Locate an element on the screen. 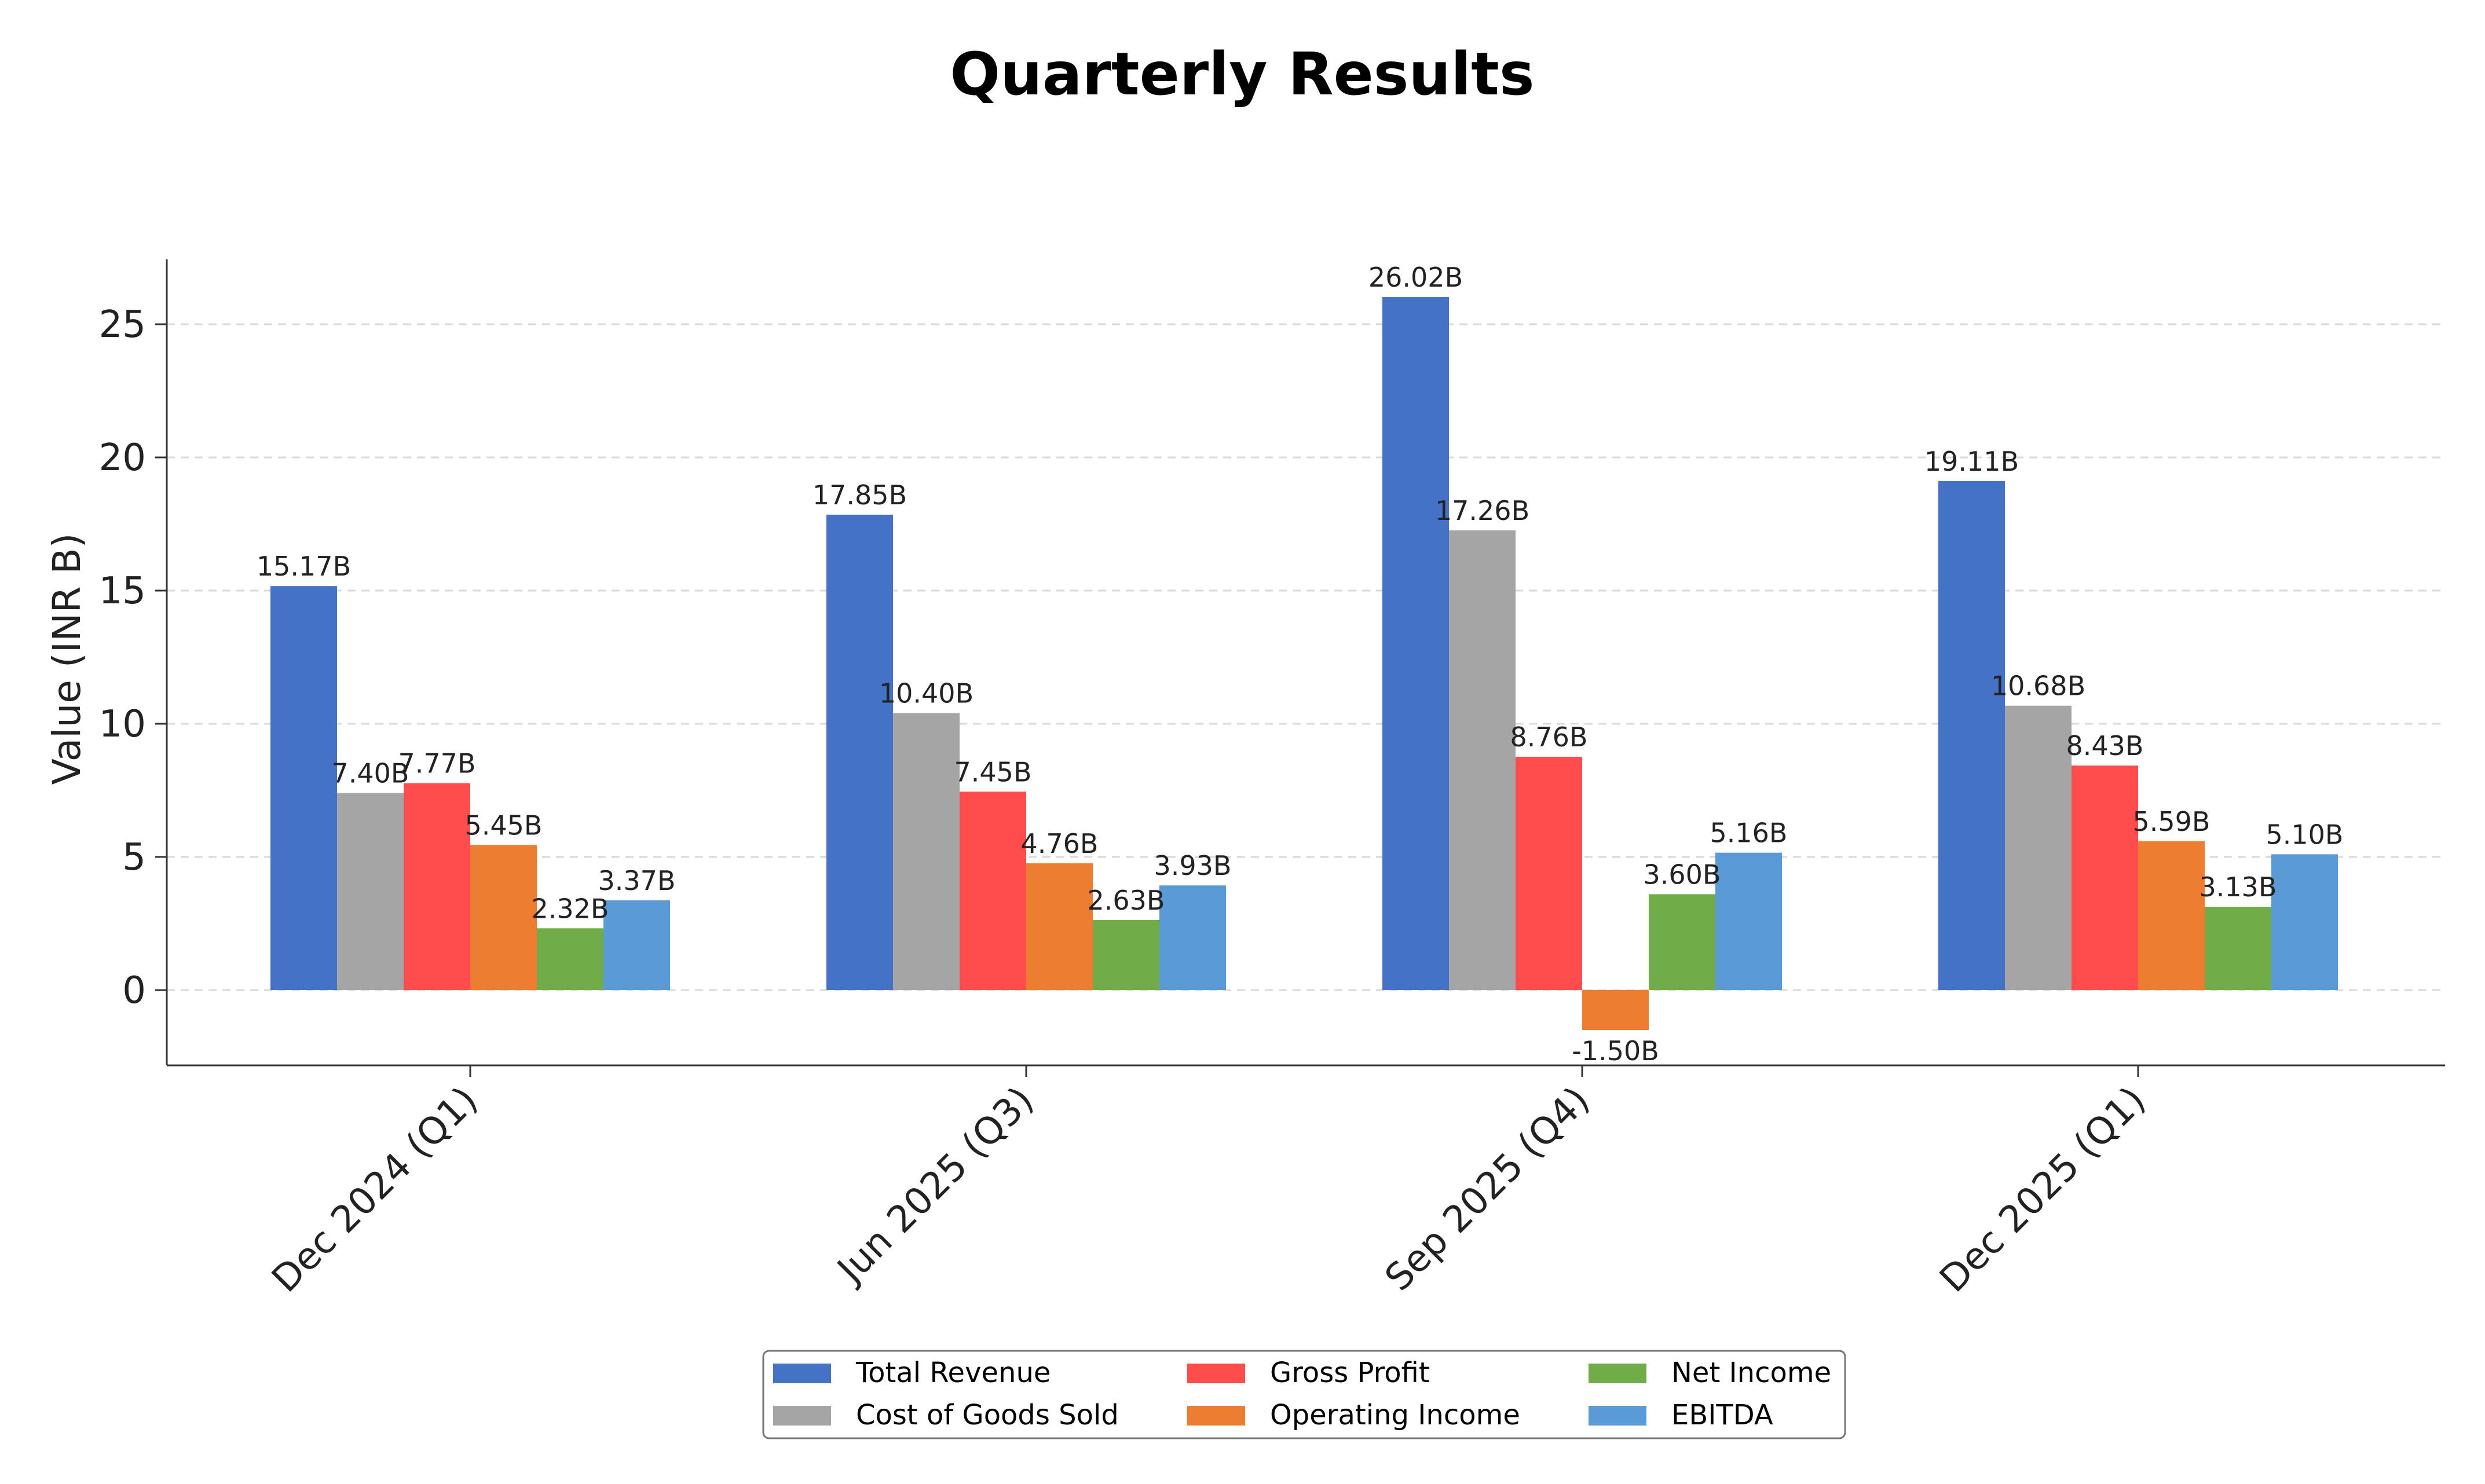 The width and height of the screenshot is (2485, 1484). legend-label-total-revenue: Total Revenue is located at coordinates (953, 1373).